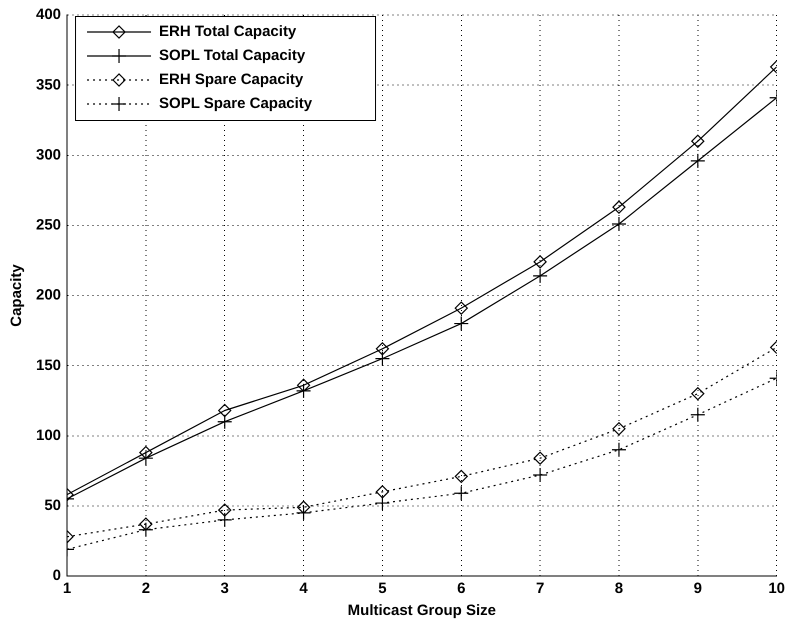 The height and width of the screenshot is (624, 789). Describe the element at coordinates (698, 589) in the screenshot. I see `x-tick-label: 9` at that location.